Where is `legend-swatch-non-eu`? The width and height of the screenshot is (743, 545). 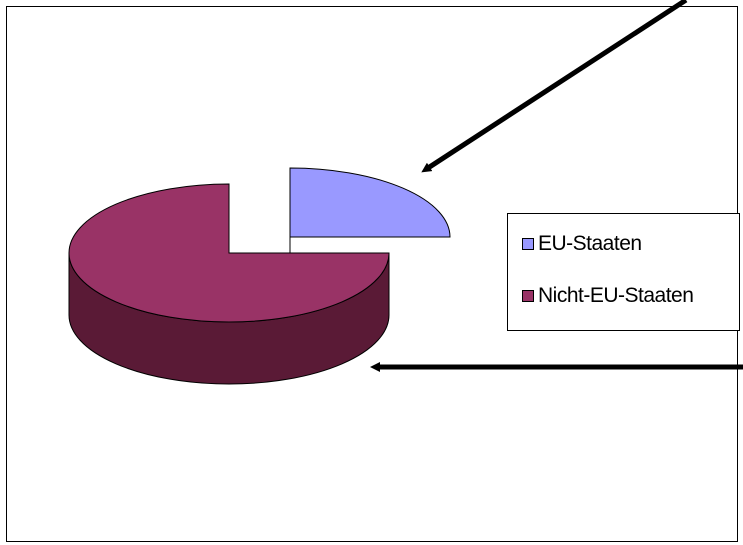
legend-swatch-non-eu is located at coordinates (528, 296).